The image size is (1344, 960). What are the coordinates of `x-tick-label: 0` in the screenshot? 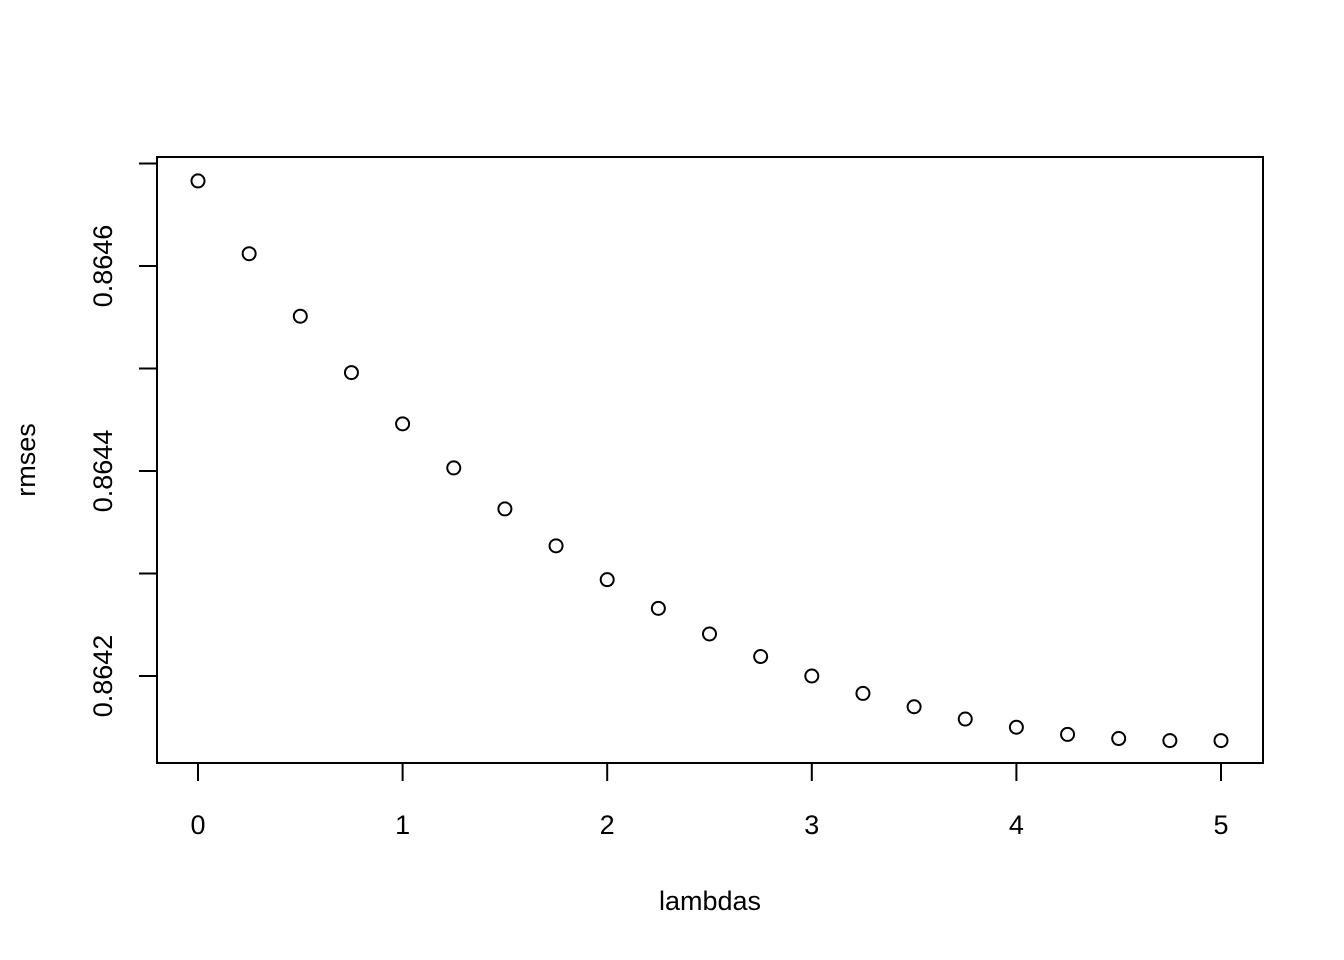 It's located at (197, 825).